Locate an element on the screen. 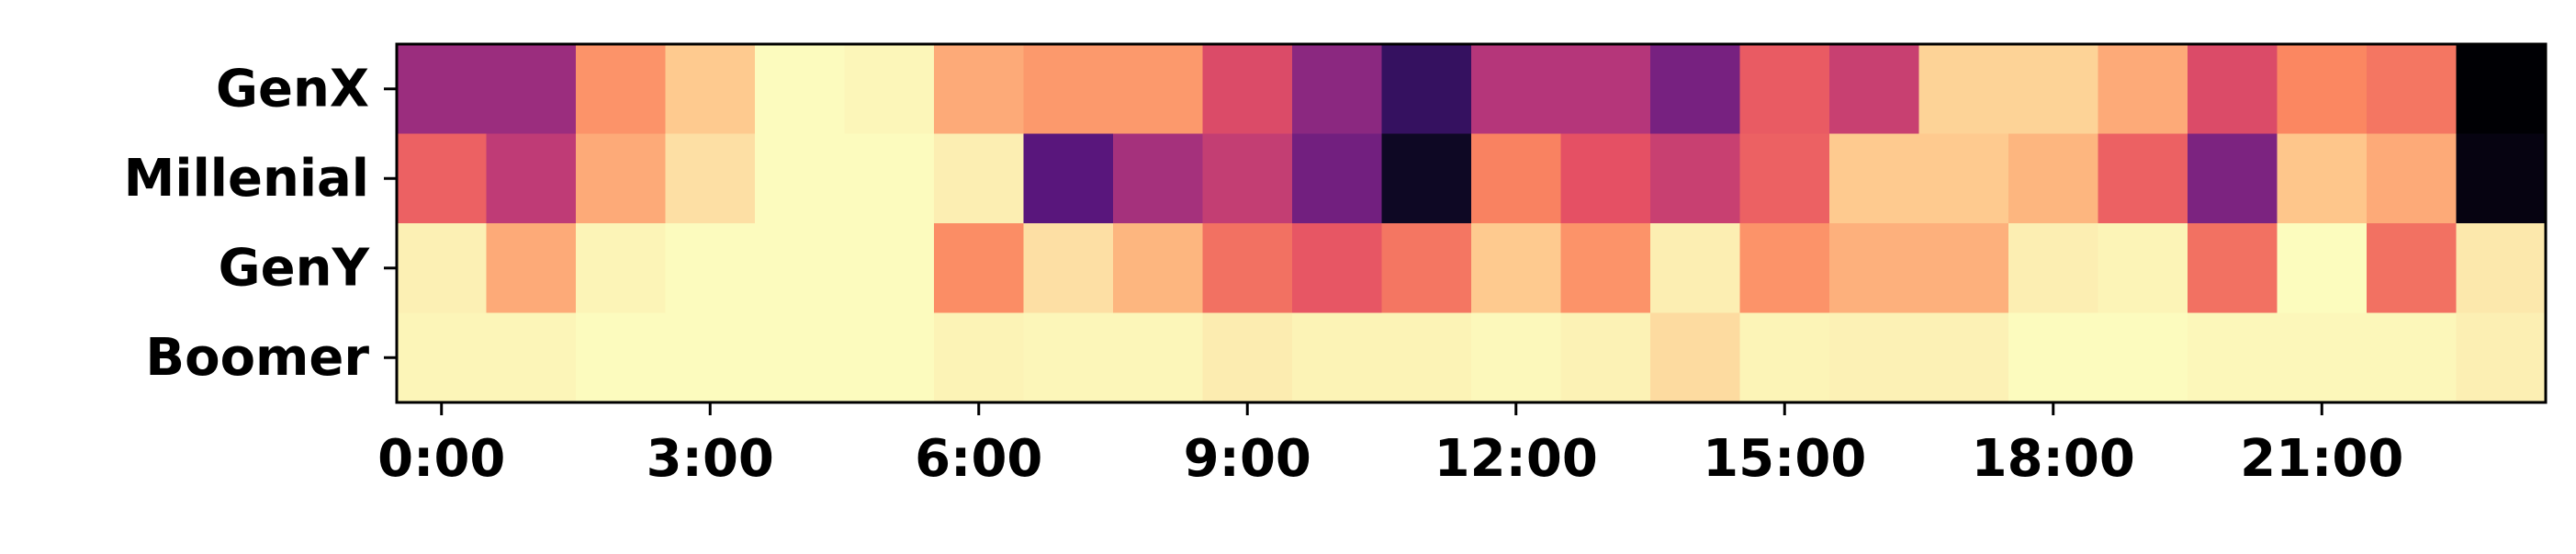 The height and width of the screenshot is (554, 2576). heatmap-cell-geny-h20 is located at coordinates (2233, 268).